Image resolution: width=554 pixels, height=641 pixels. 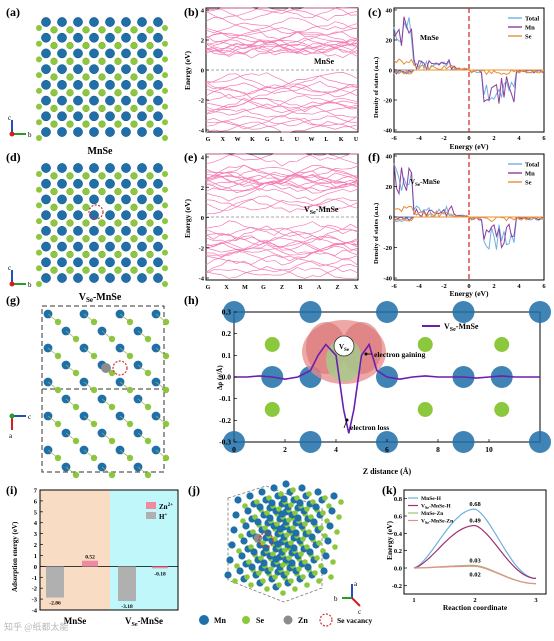 What do you see at coordinates (88, 386) in the screenshot?
I see `panel-g: (g) c a` at bounding box center [88, 386].